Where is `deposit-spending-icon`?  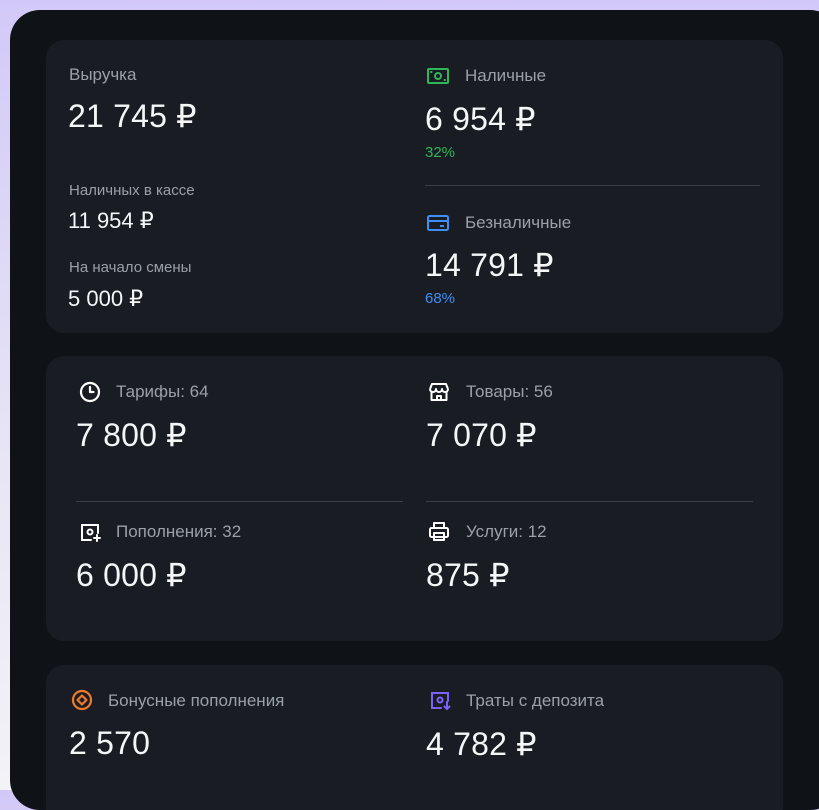 deposit-spending-icon is located at coordinates (440, 700).